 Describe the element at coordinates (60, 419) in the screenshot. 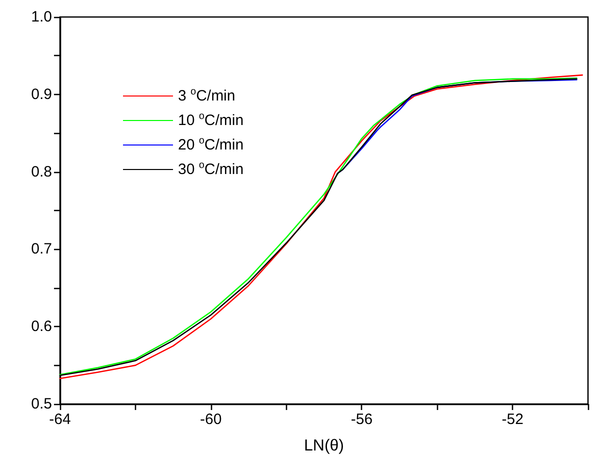

I see `x-tick-label: -64` at that location.